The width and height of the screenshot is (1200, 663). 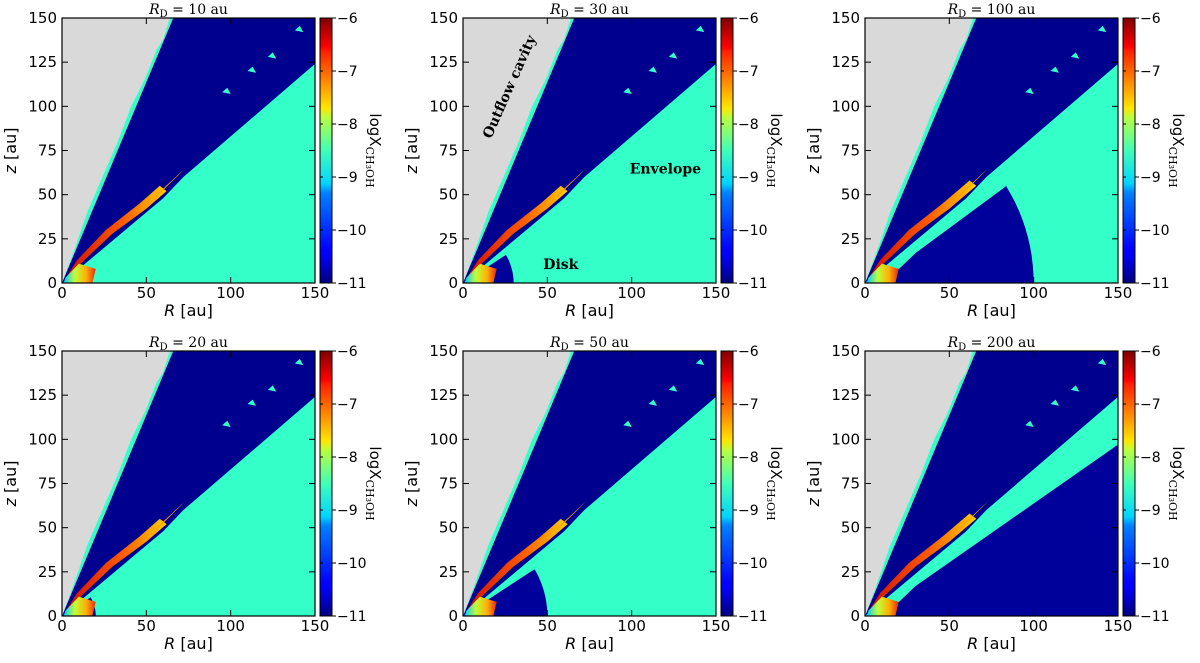 I want to click on disk-region, so click(x=963, y=234).